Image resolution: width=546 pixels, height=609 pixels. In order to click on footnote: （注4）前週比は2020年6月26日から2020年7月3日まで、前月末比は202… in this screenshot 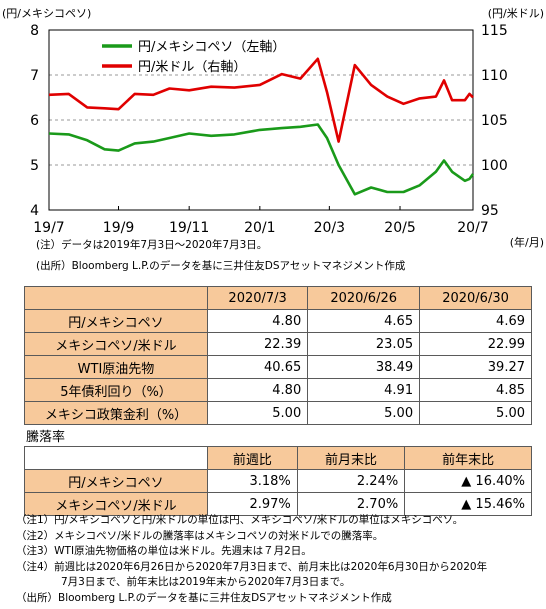, I will do `click(252, 566)`.